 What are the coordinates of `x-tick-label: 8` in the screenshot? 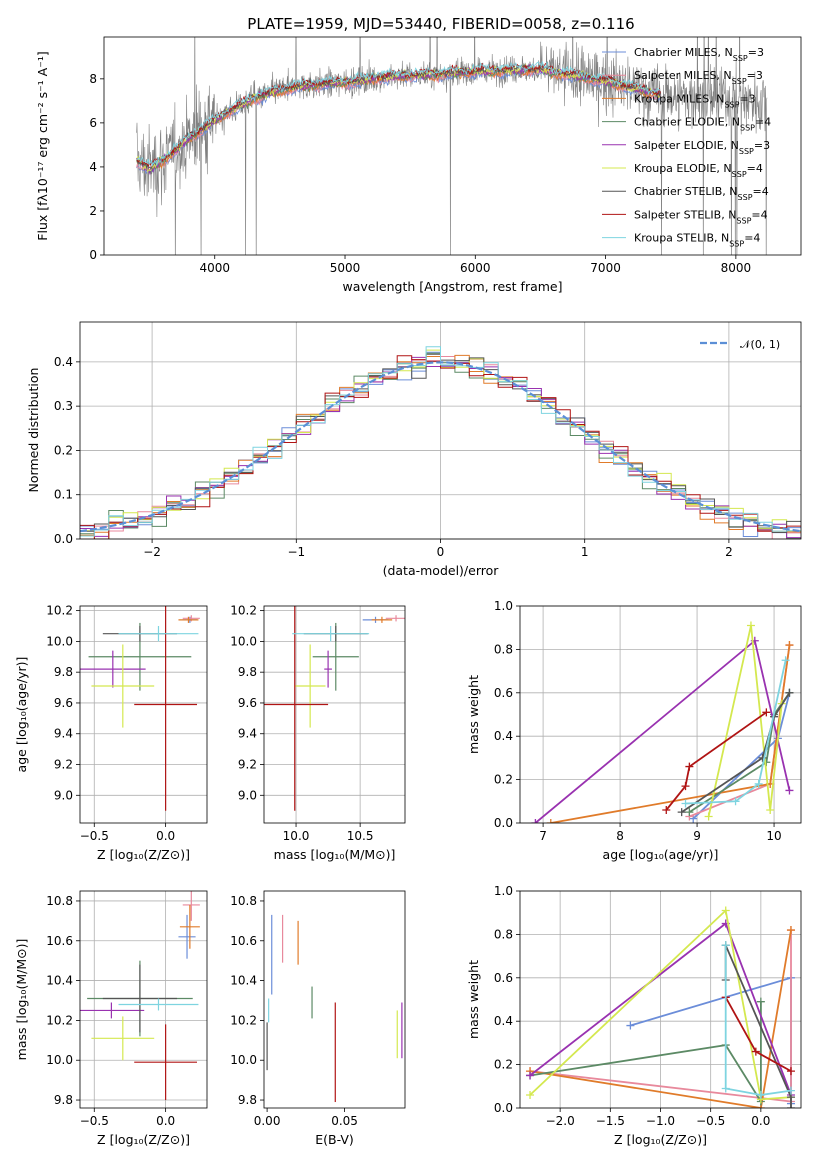 It's located at (620, 836).